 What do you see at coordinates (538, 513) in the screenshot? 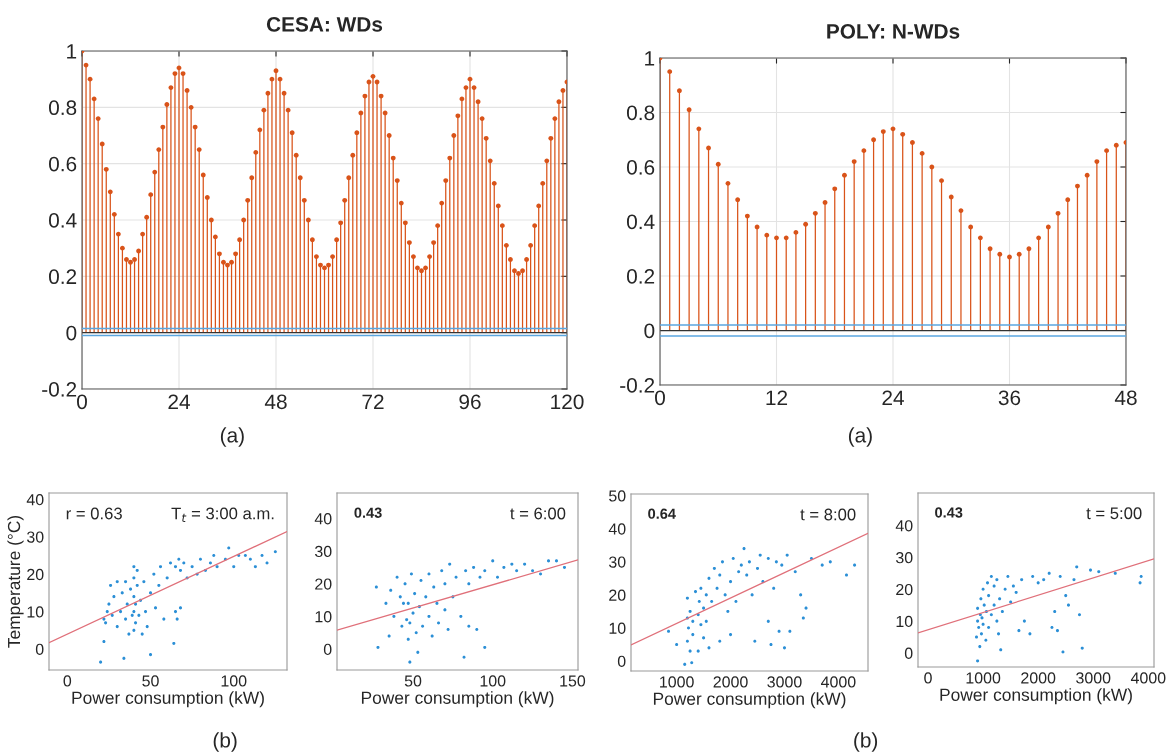
I see `annotation: t = 6:00` at bounding box center [538, 513].